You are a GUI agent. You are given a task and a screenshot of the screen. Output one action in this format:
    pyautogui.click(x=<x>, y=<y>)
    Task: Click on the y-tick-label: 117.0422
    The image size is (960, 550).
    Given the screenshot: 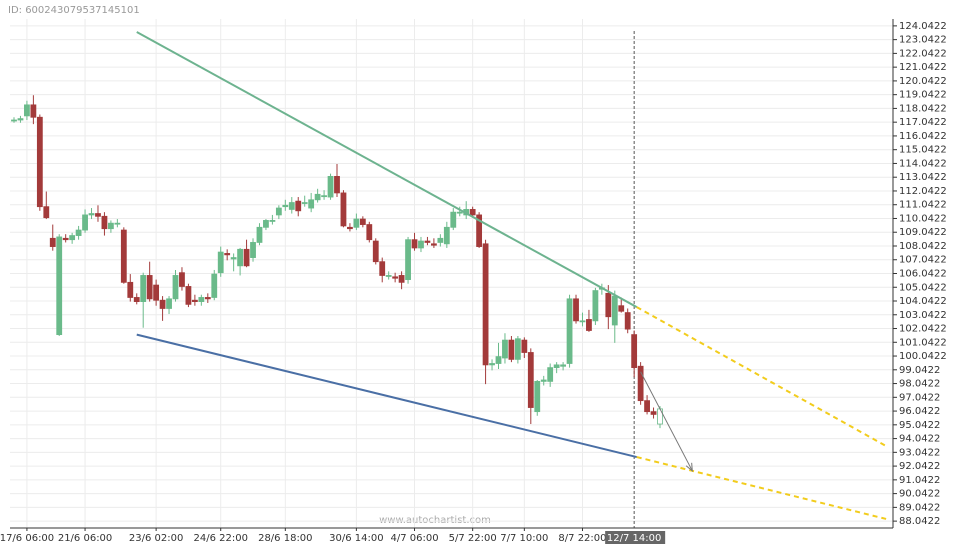 What is the action you would take?
    pyautogui.click(x=923, y=122)
    